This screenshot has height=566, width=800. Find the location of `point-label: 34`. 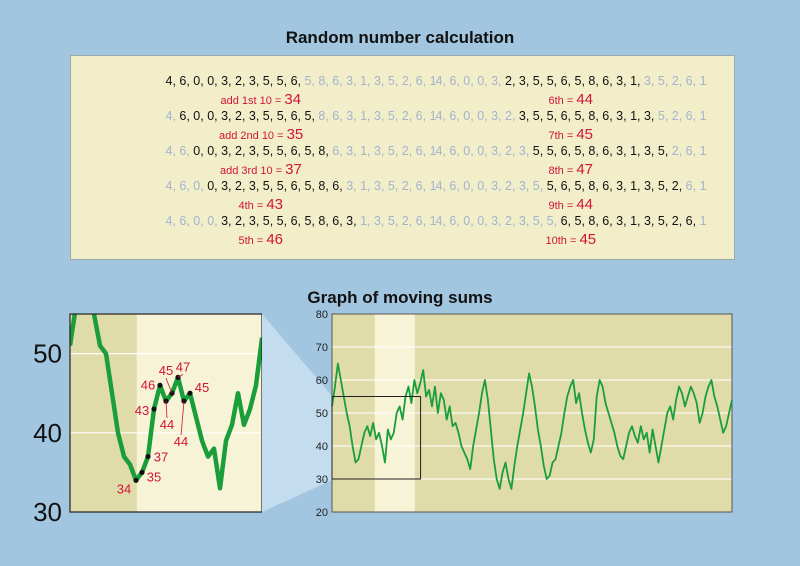

point-label: 34 is located at coordinates (124, 488).